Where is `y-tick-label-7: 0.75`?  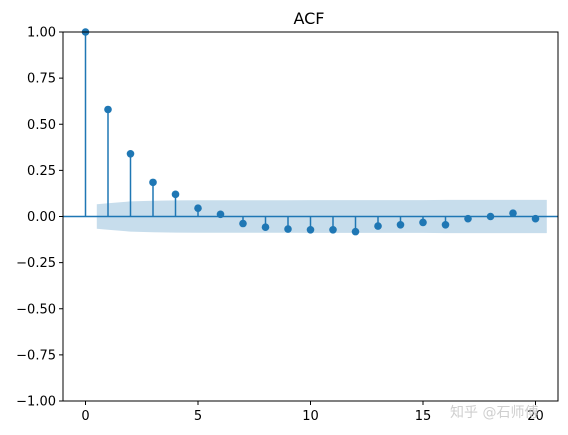 y-tick-label-7: 0.75 is located at coordinates (41, 79).